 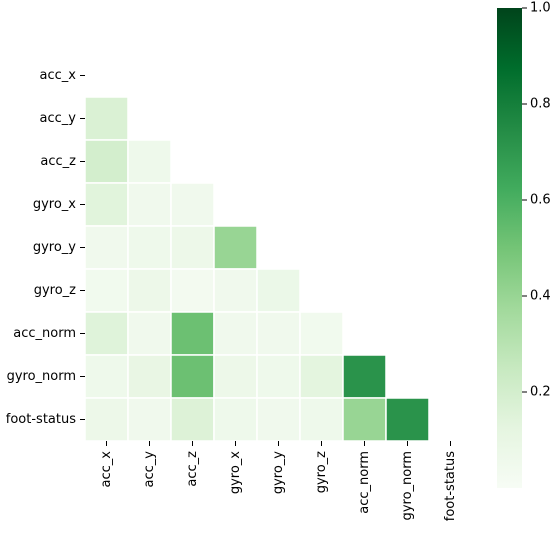 What do you see at coordinates (321, 419) in the screenshot?
I see `cell-foot-status-gyro_z` at bounding box center [321, 419].